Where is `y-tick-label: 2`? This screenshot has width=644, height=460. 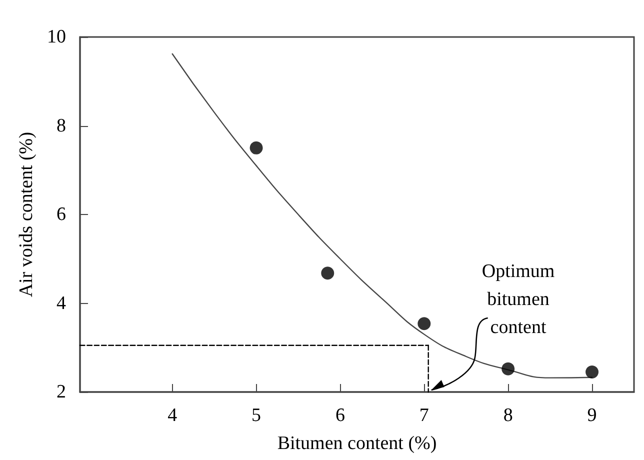
y-tick-label: 2 is located at coordinates (61, 392).